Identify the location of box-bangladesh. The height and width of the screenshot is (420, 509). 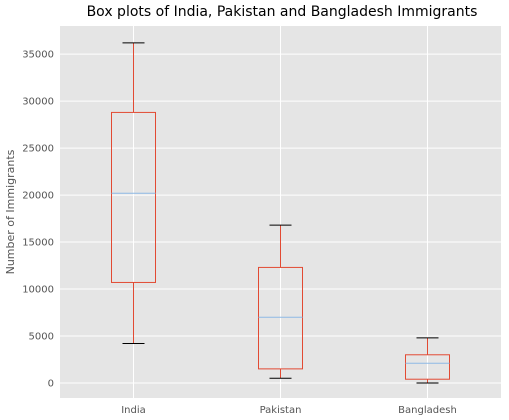
(427, 360).